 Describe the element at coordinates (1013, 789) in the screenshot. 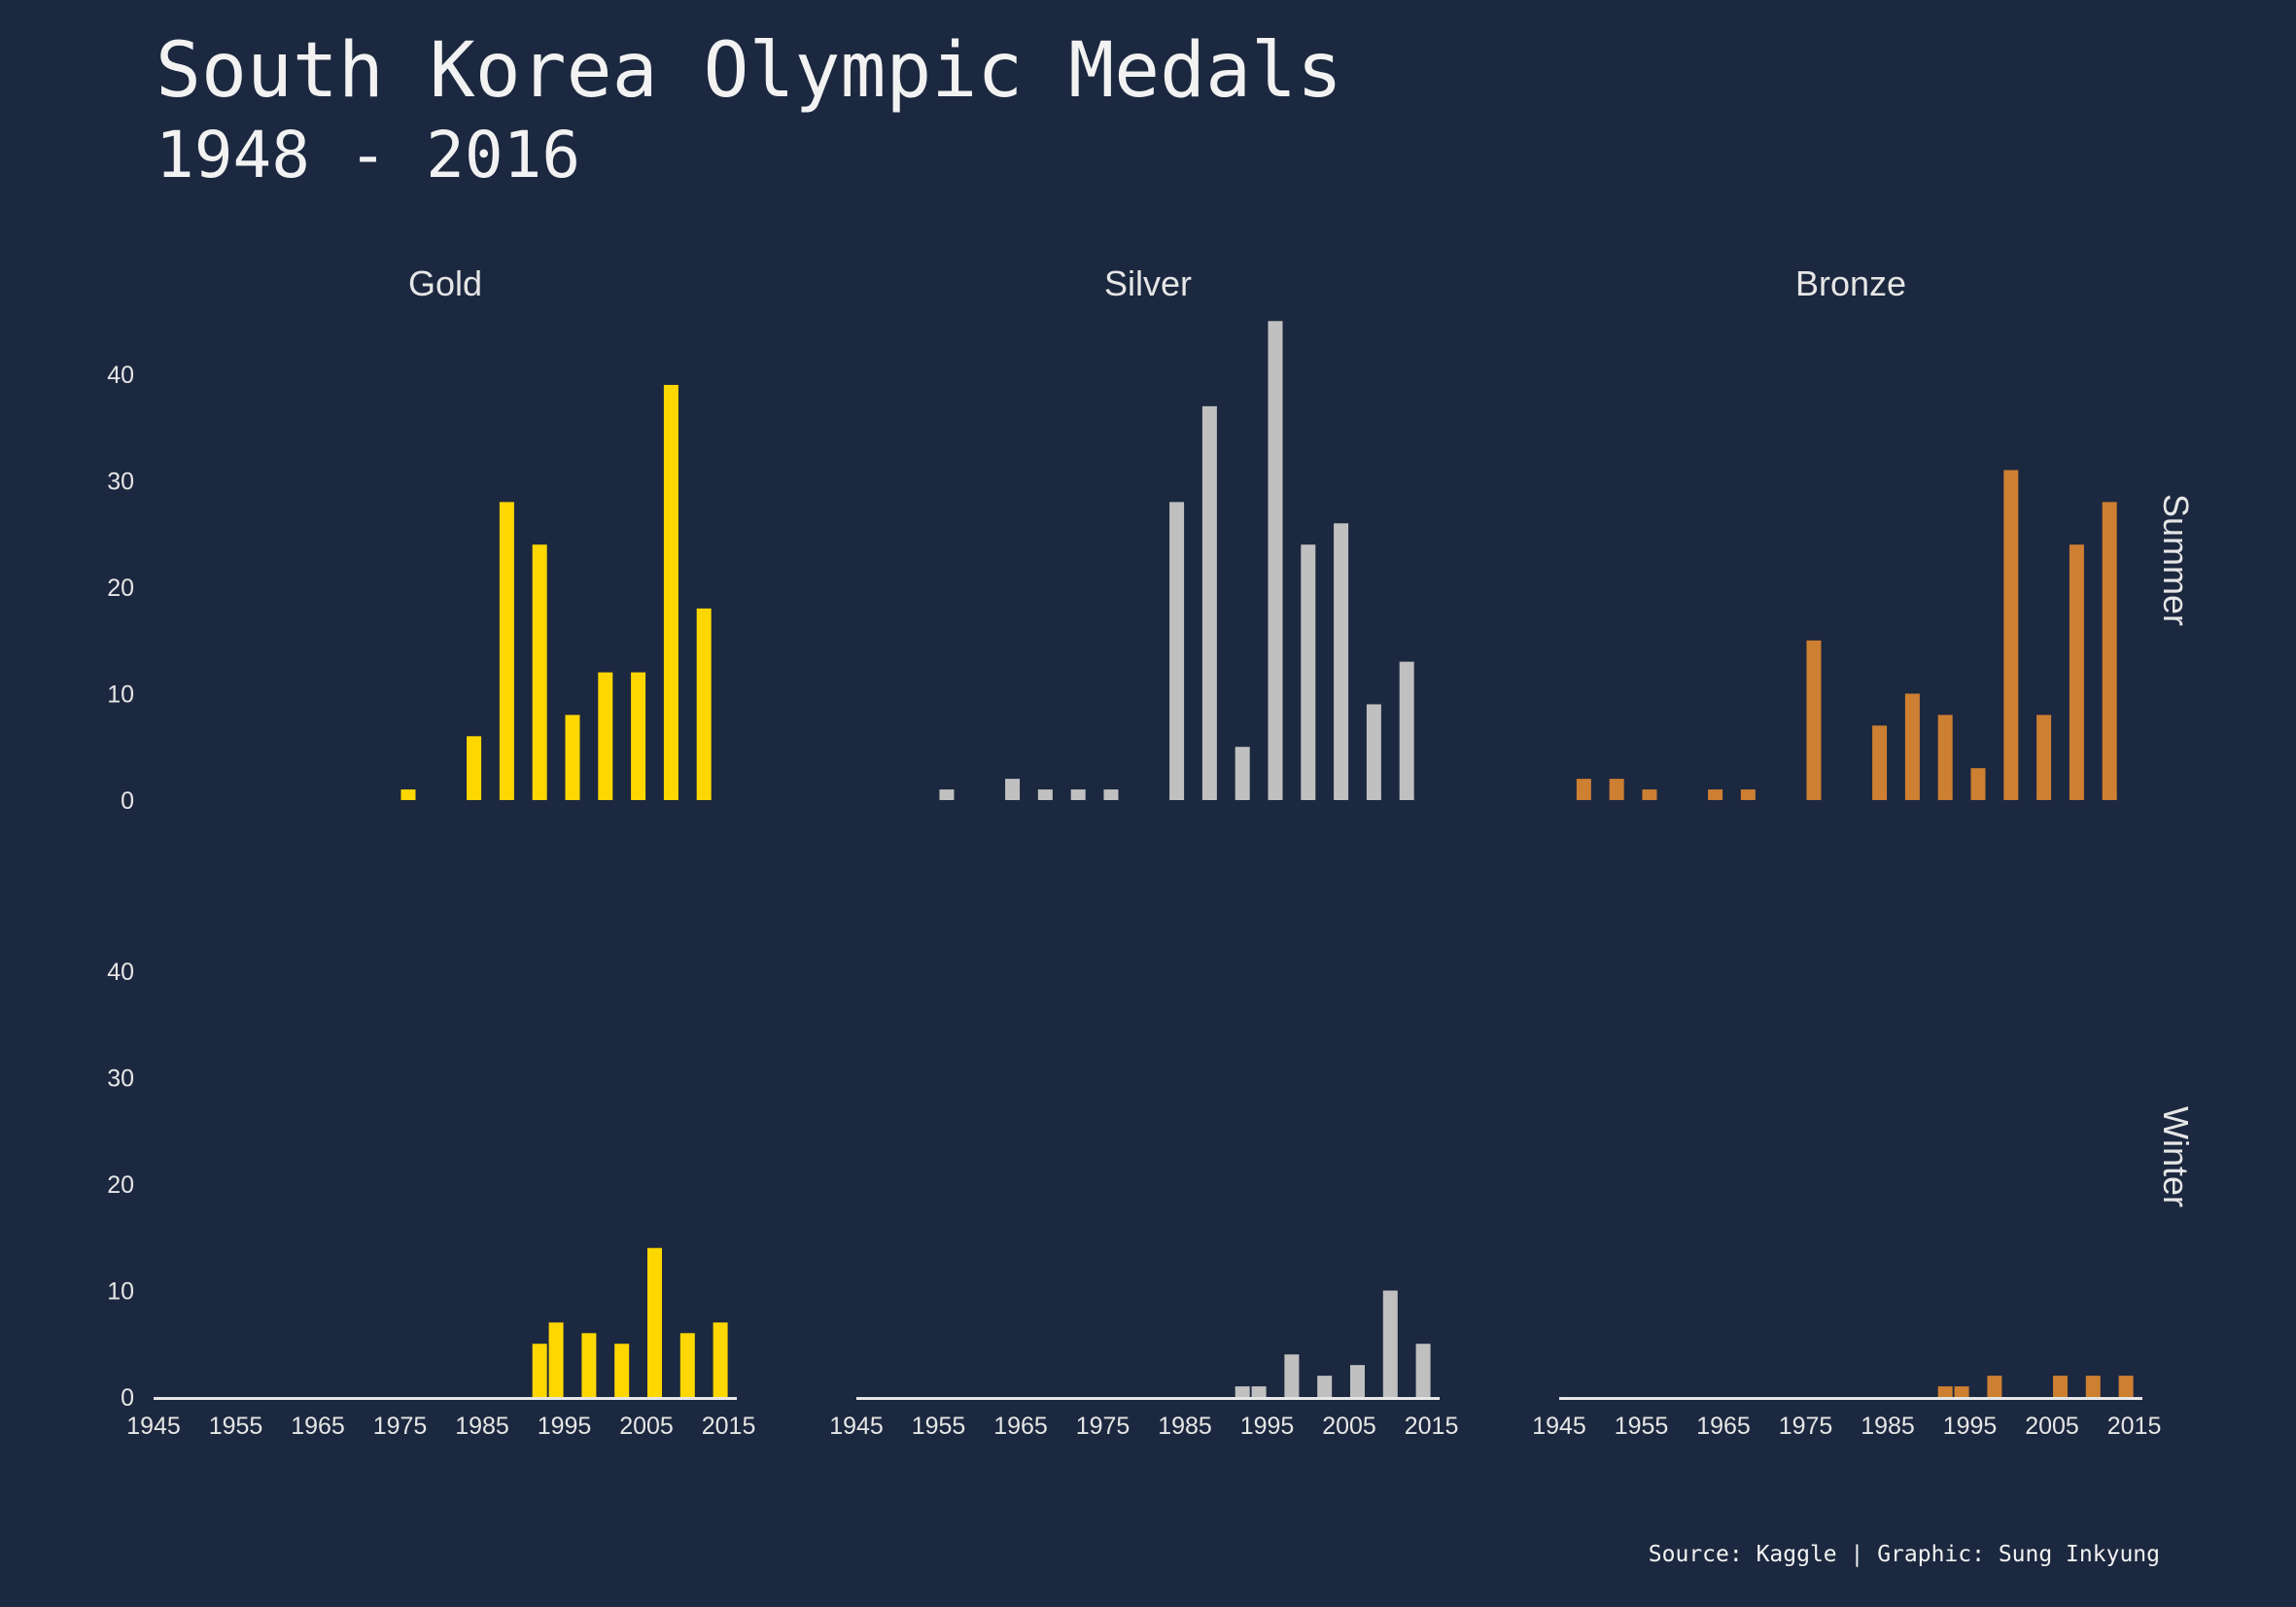

I see `bar-summer-silver-1964` at that location.